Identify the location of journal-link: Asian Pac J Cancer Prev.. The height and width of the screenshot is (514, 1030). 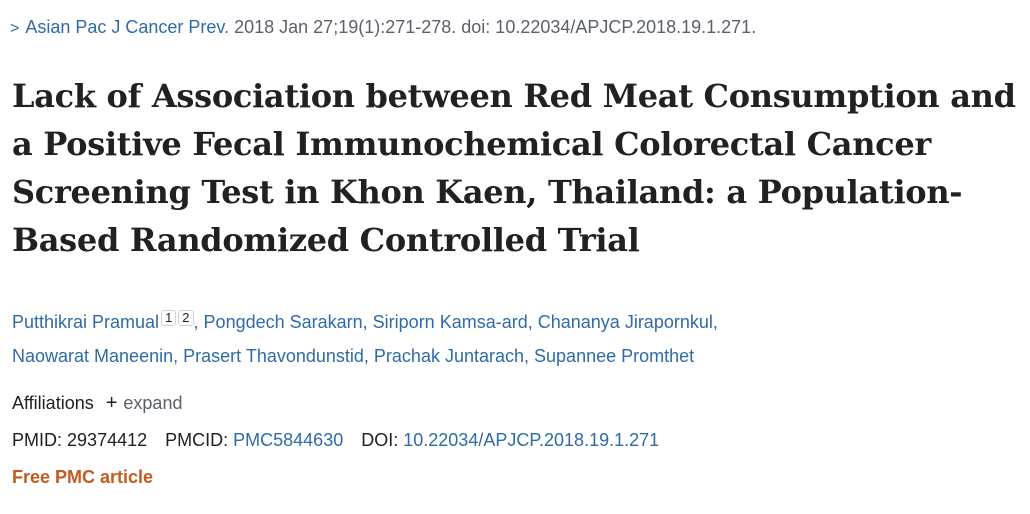
(127, 27).